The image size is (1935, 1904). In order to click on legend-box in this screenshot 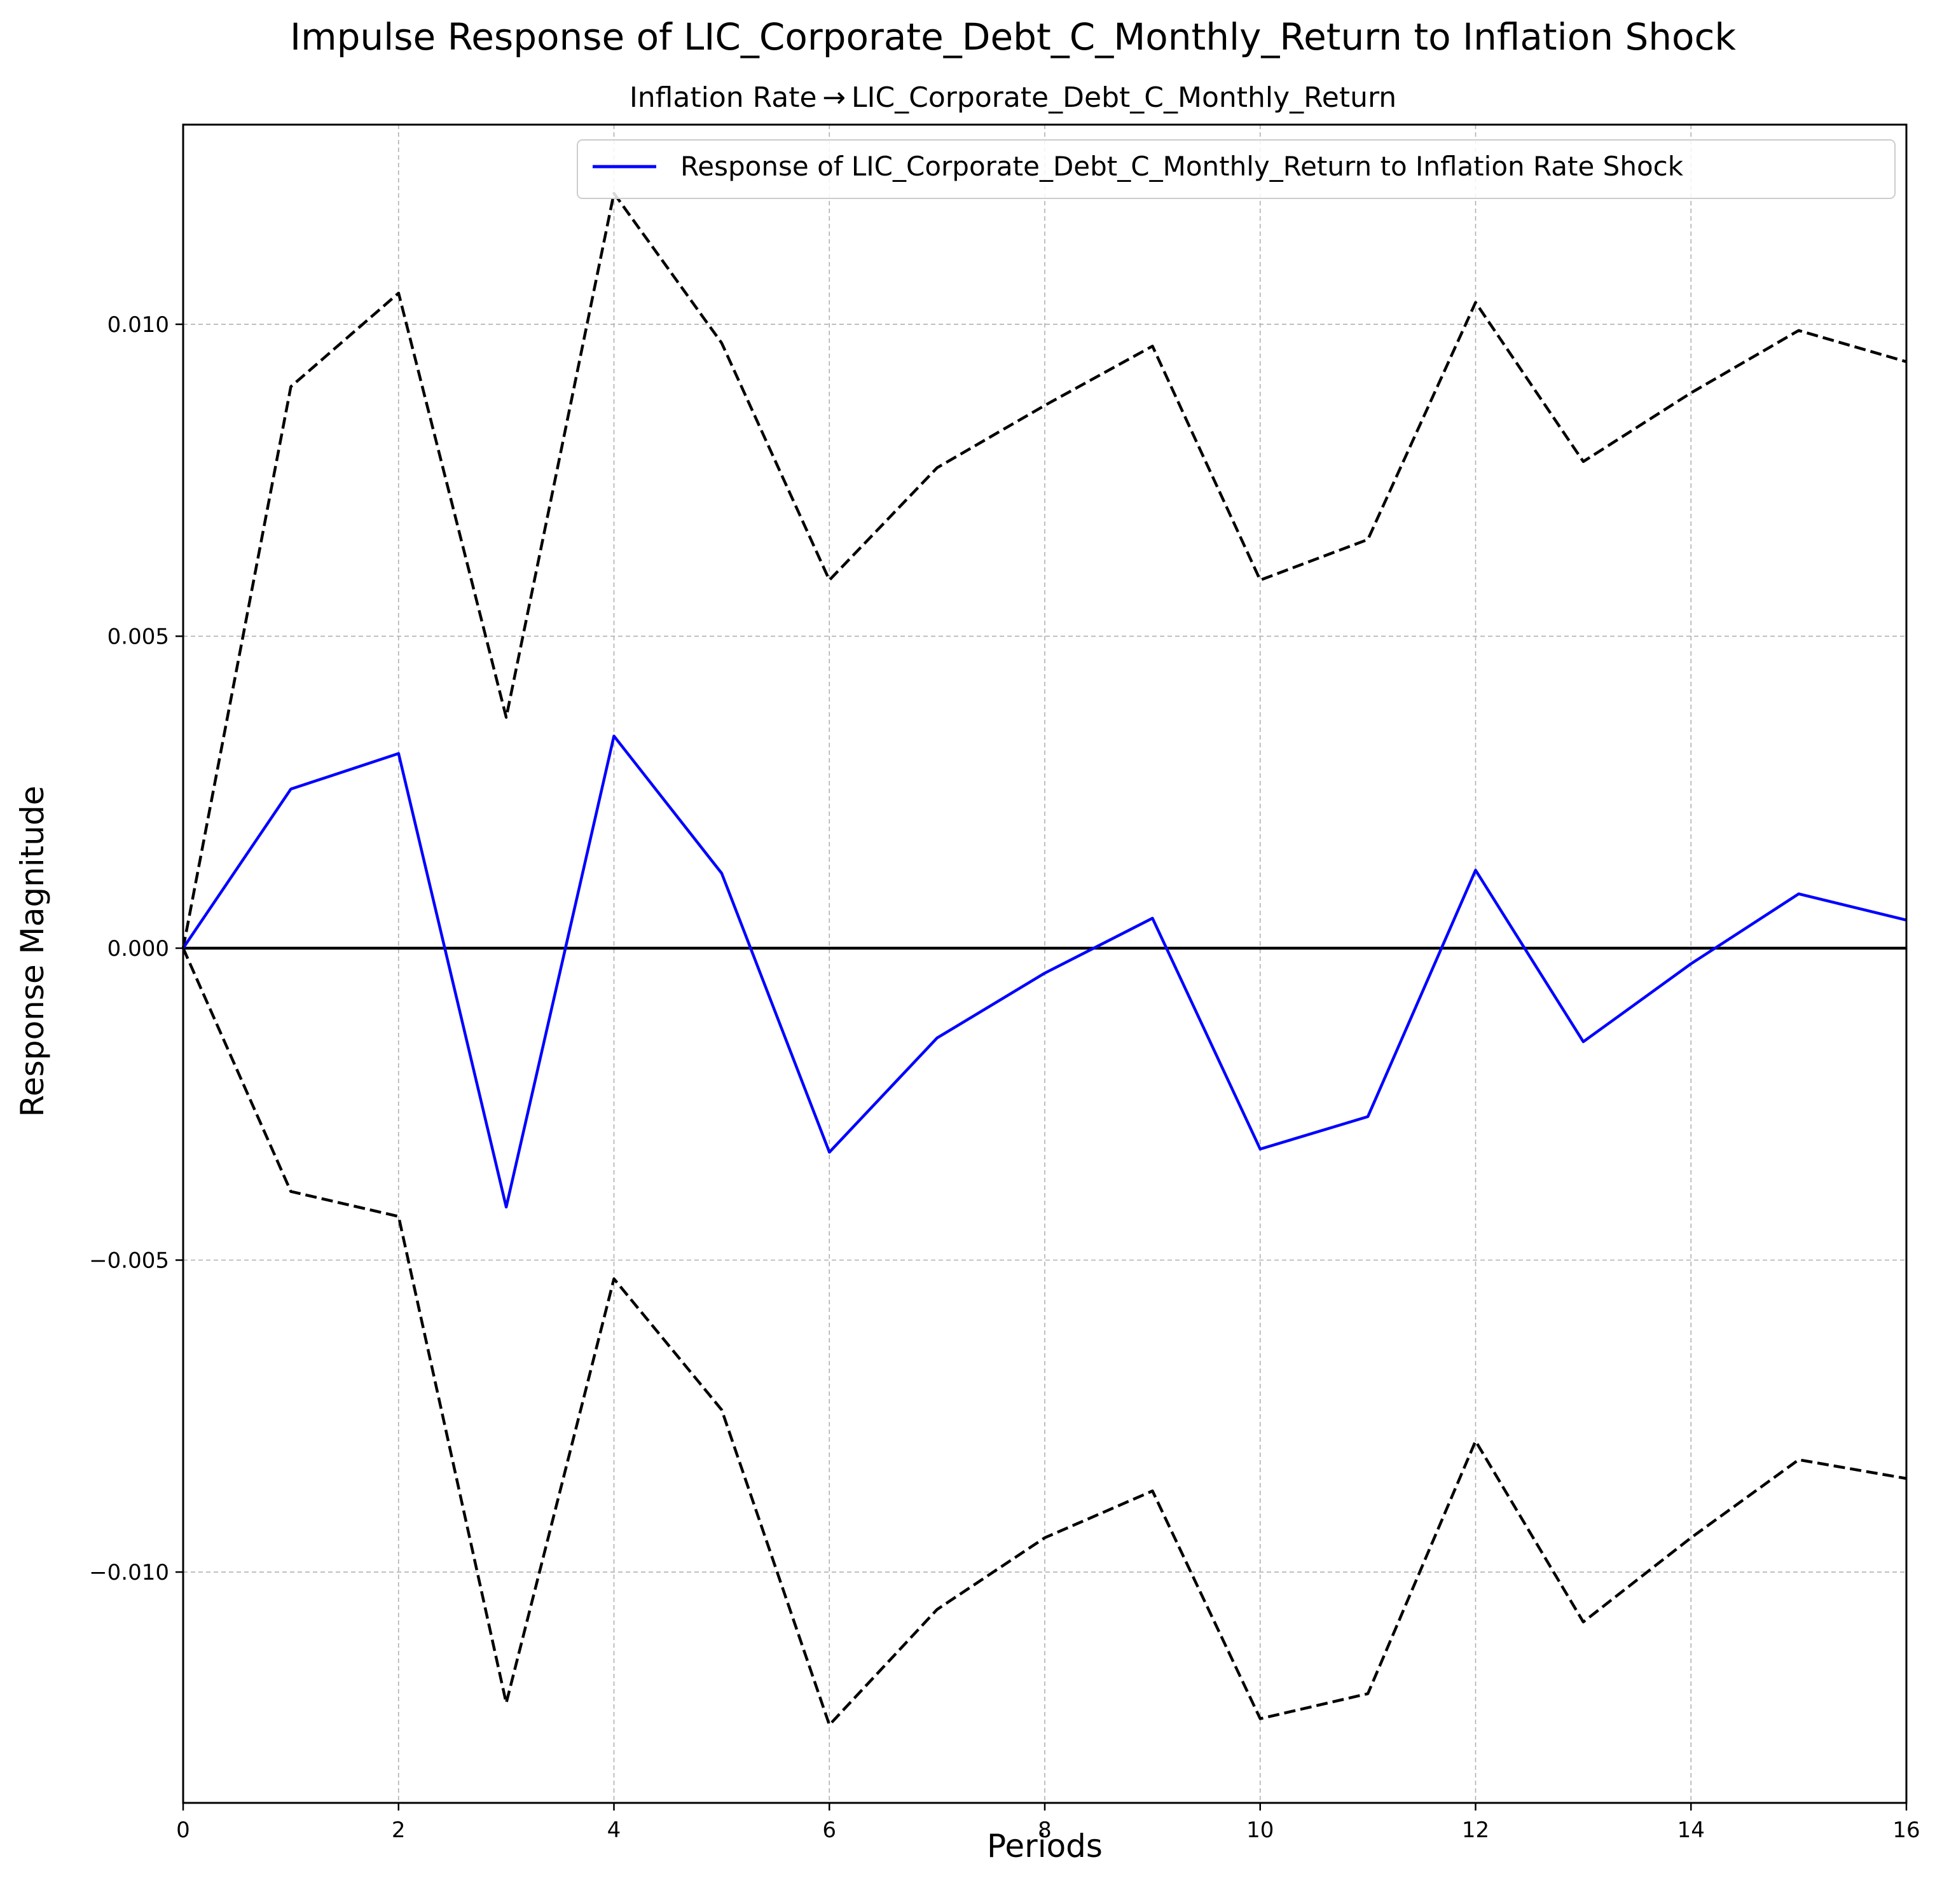, I will do `click(1237, 169)`.